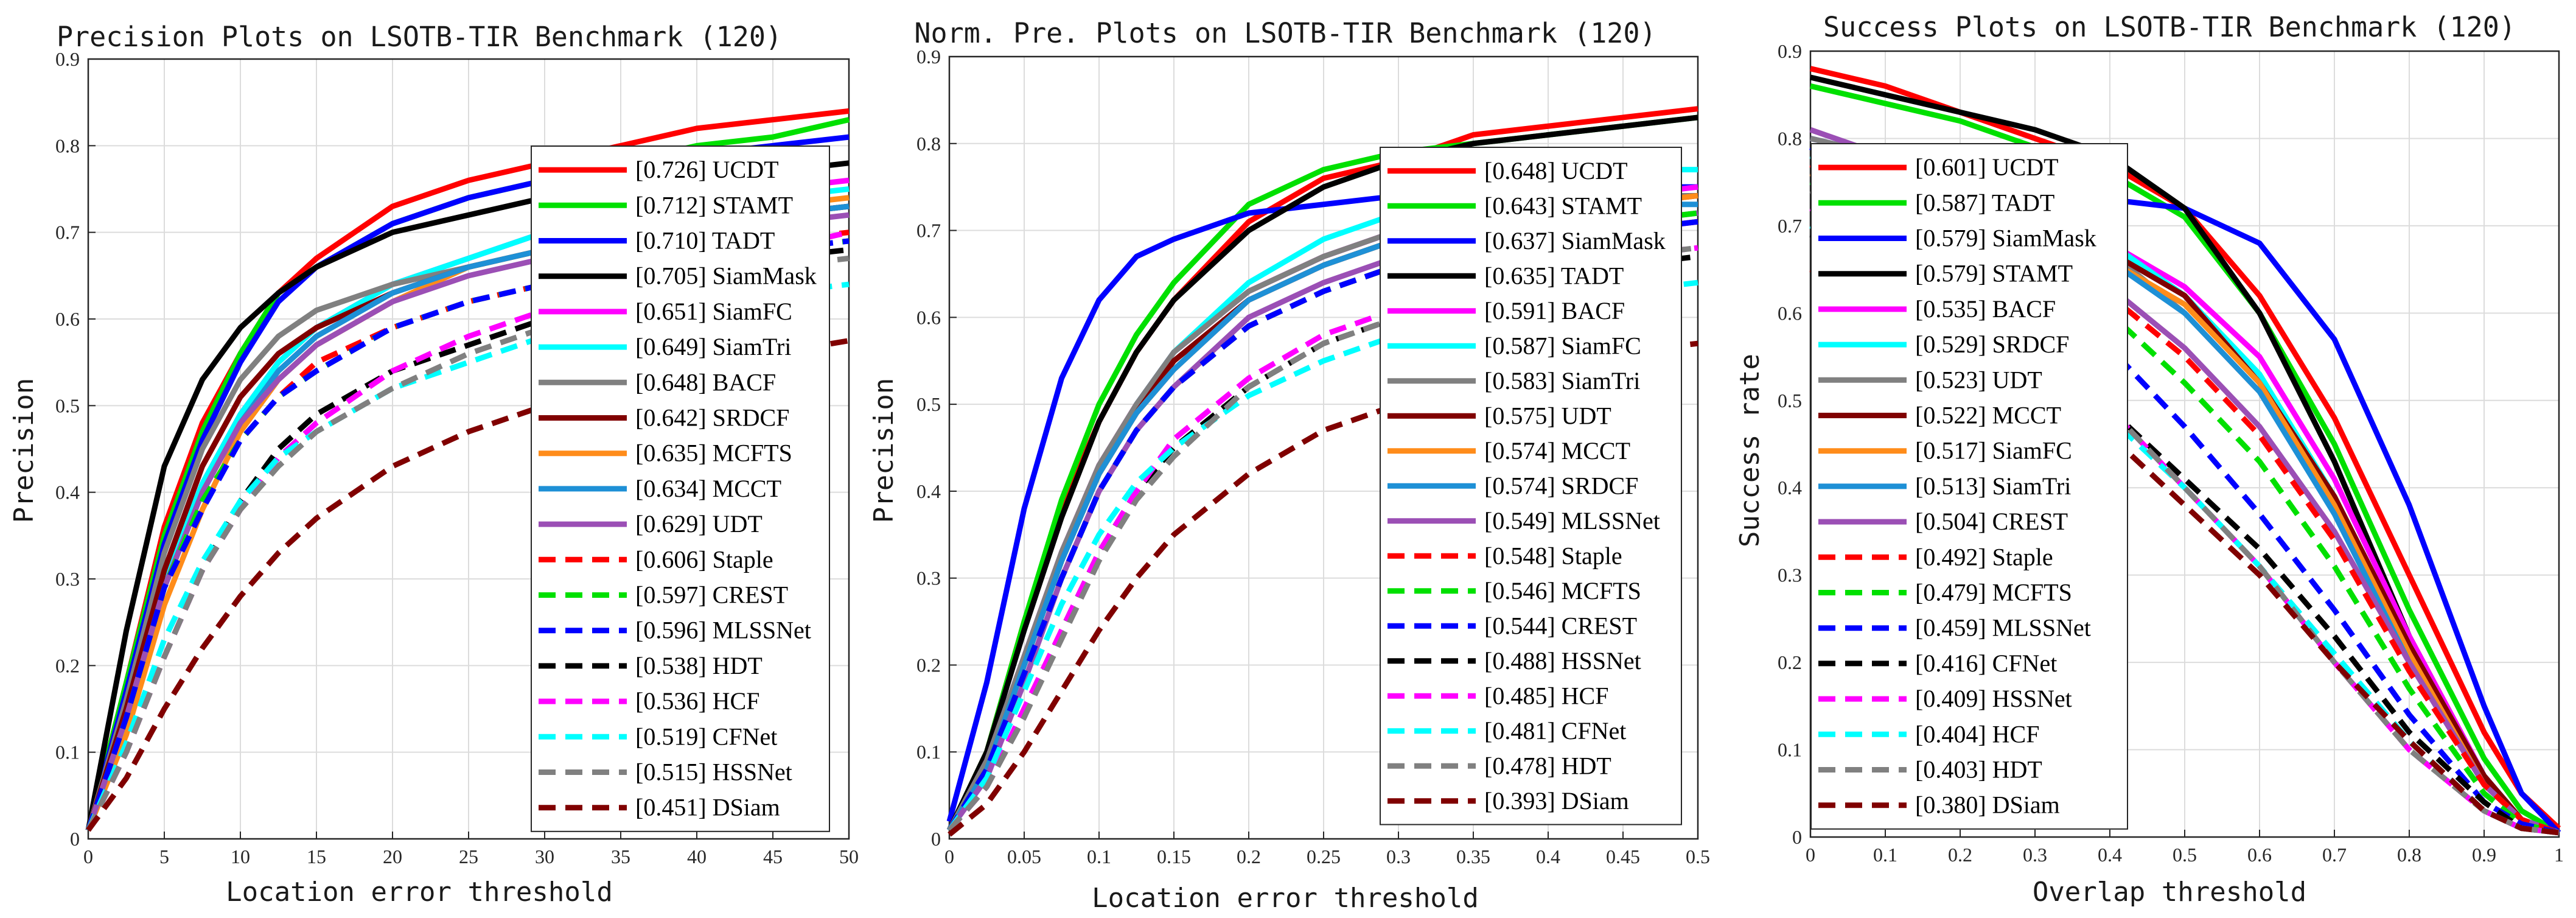 This screenshot has width=2576, height=918. I want to click on success-plot-y-tick-label: 0.8, so click(1790, 138).